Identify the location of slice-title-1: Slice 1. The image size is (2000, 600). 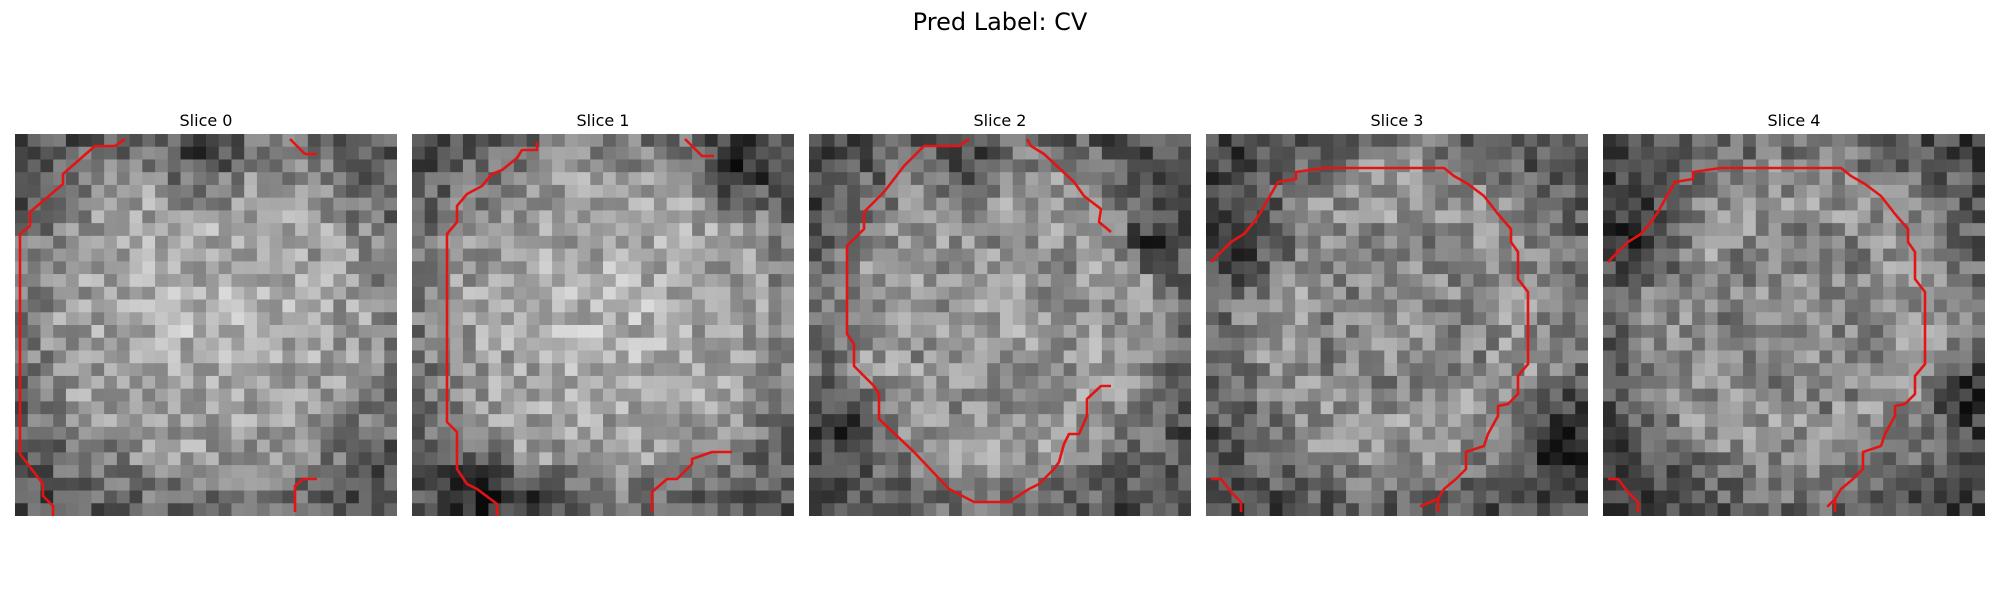
(603, 120).